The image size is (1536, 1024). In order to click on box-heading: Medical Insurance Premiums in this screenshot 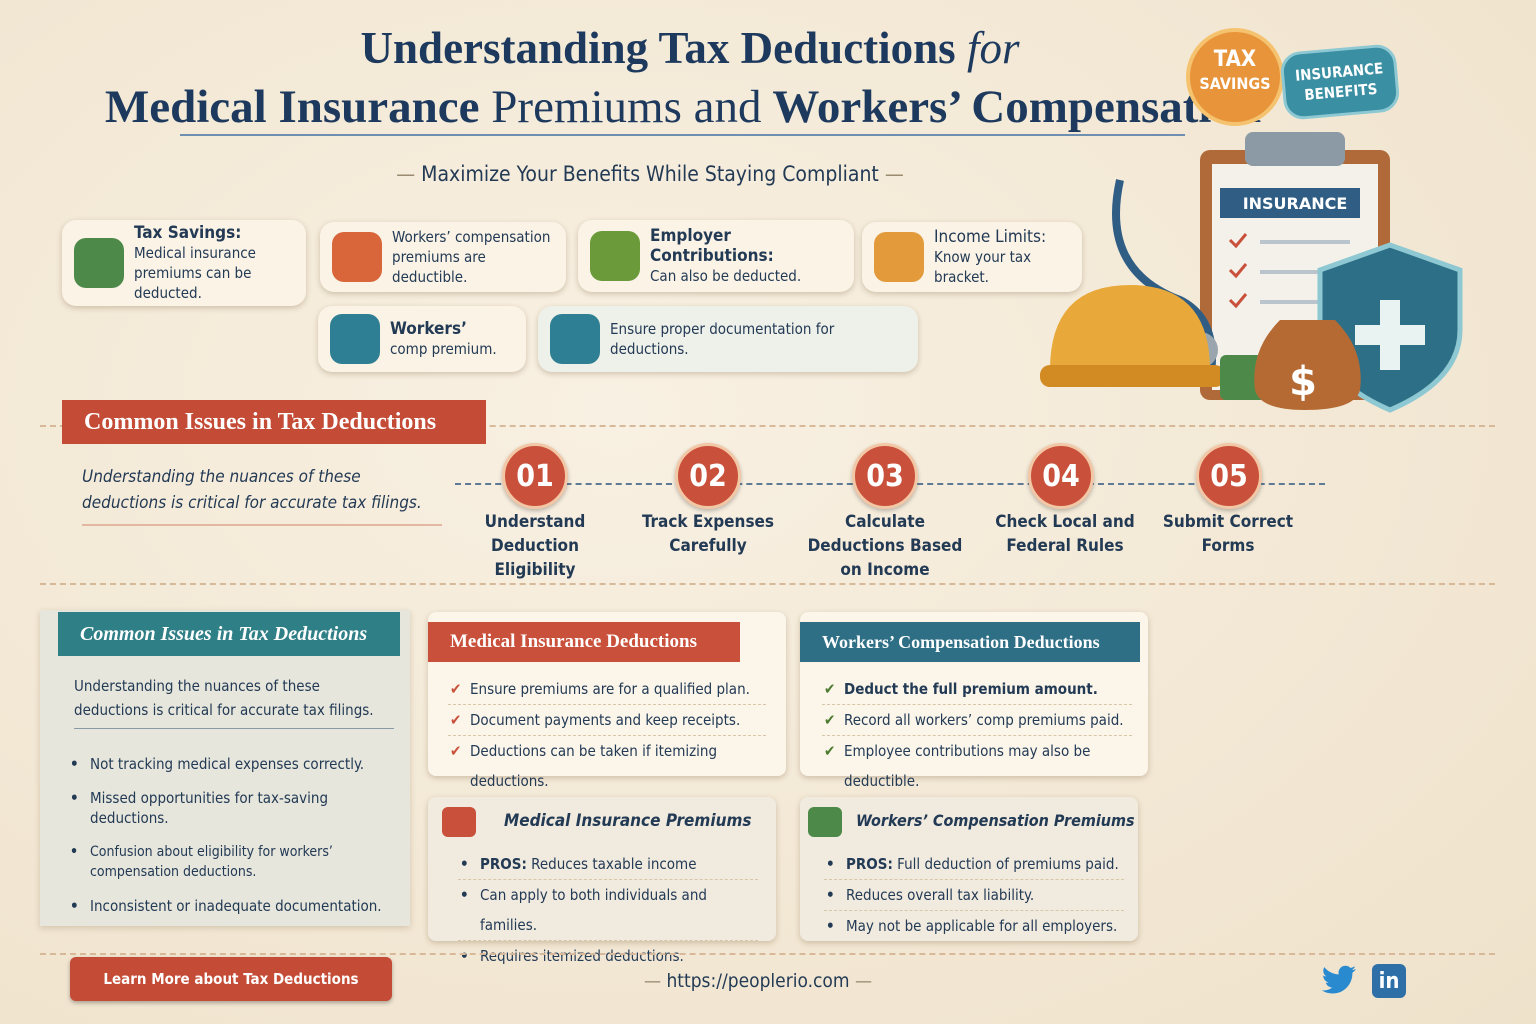, I will do `click(628, 821)`.